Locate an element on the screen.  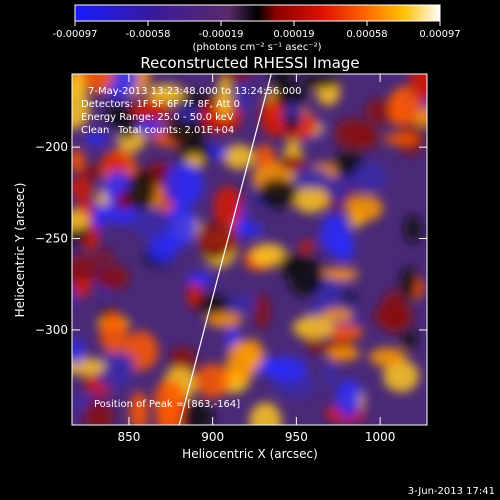
colorbar-tick-label: 0.00097 is located at coordinates (439, 34).